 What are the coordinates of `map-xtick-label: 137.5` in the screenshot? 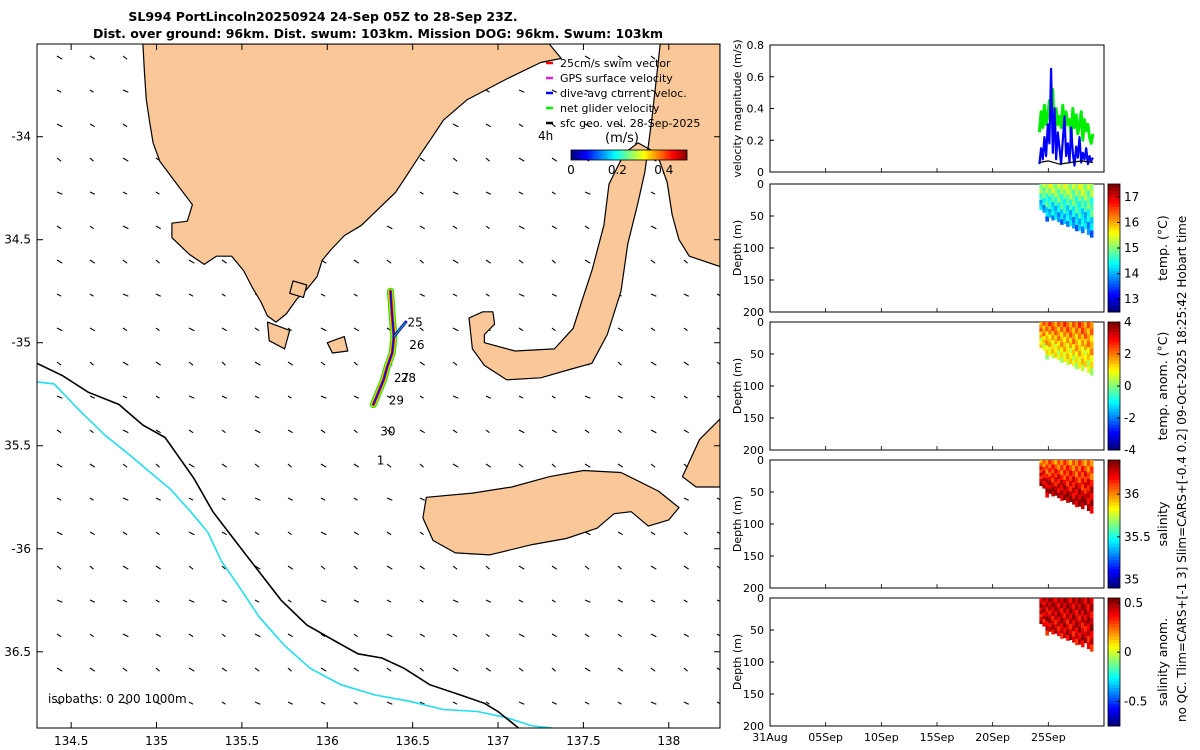 It's located at (583, 741).